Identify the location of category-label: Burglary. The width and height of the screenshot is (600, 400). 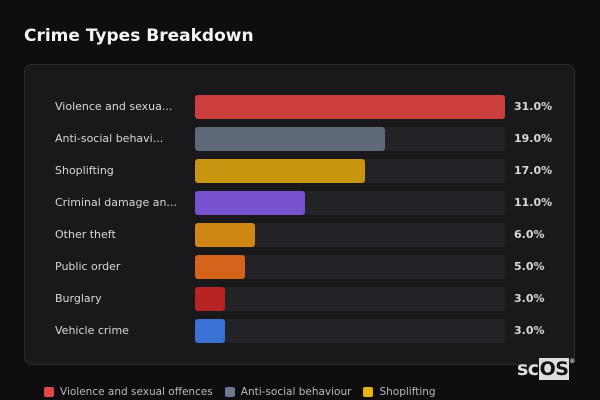
(78, 298).